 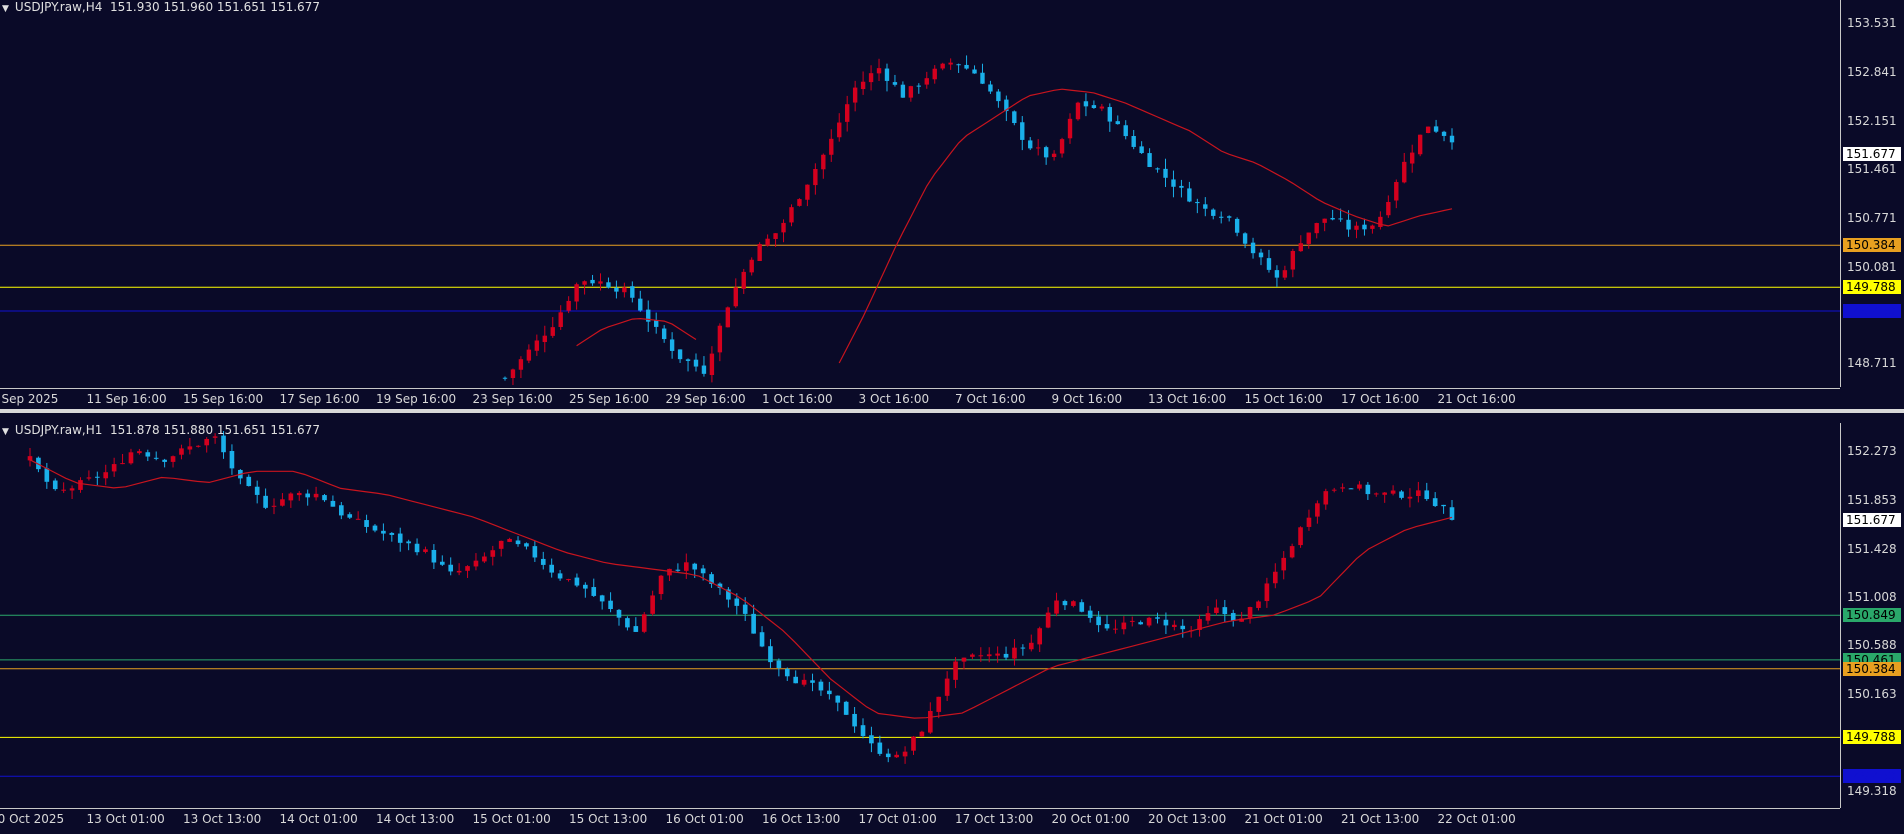 I want to click on time-axis-label: 19 Sep 16:00, so click(x=416, y=399).